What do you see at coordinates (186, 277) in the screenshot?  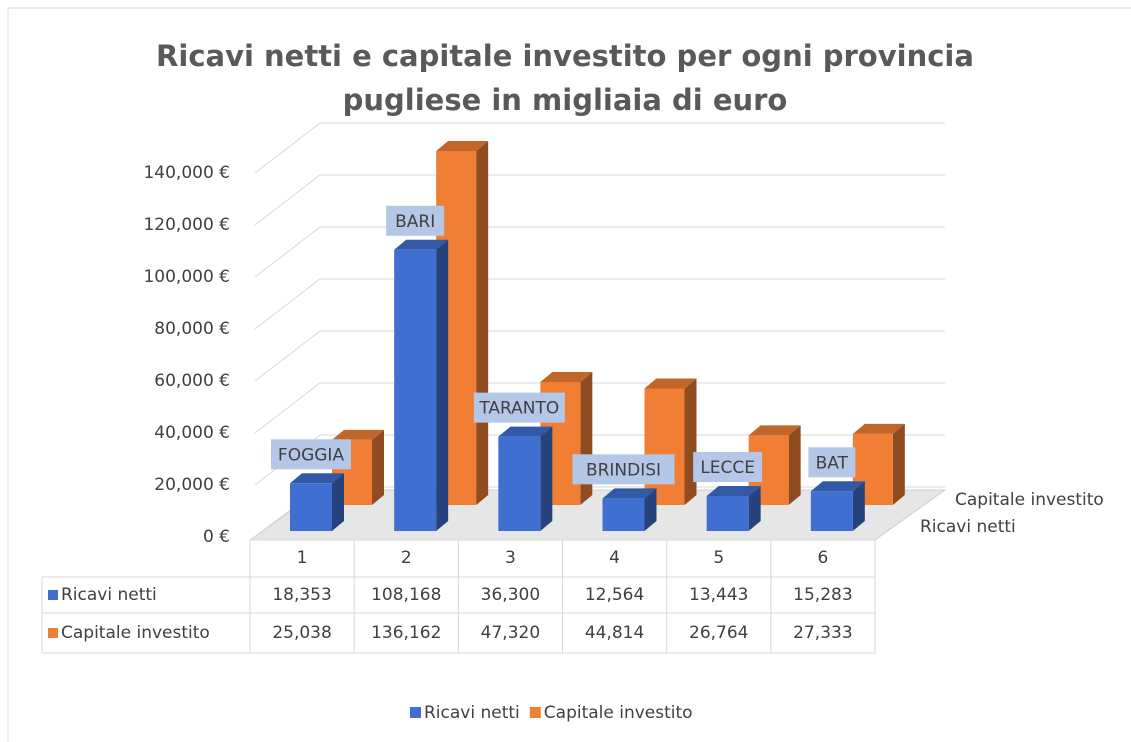 I see `y-tick-label: 100,000 €` at bounding box center [186, 277].